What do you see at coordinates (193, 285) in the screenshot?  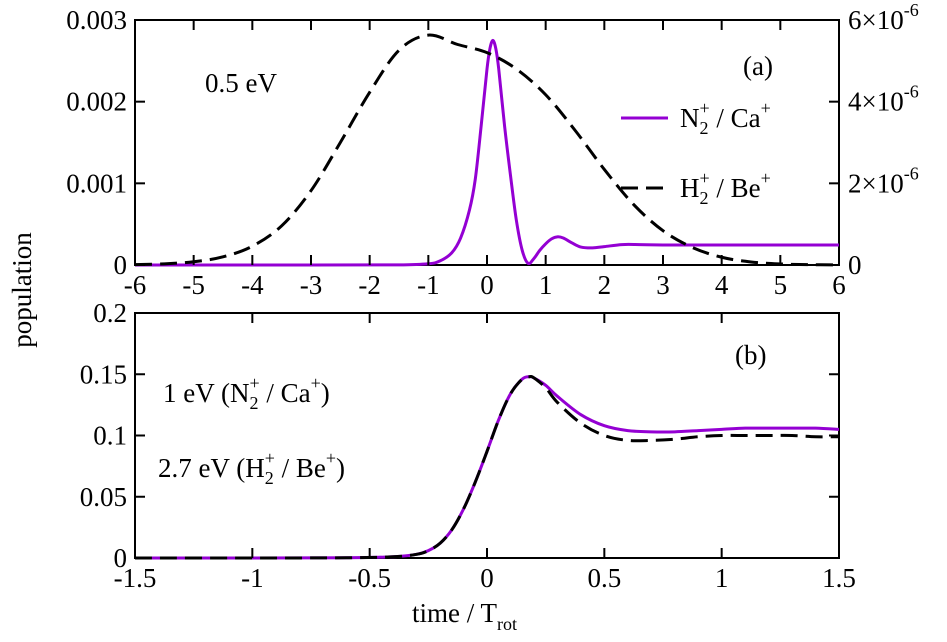 I see `panel-a-x-tick-label: -5` at bounding box center [193, 285].